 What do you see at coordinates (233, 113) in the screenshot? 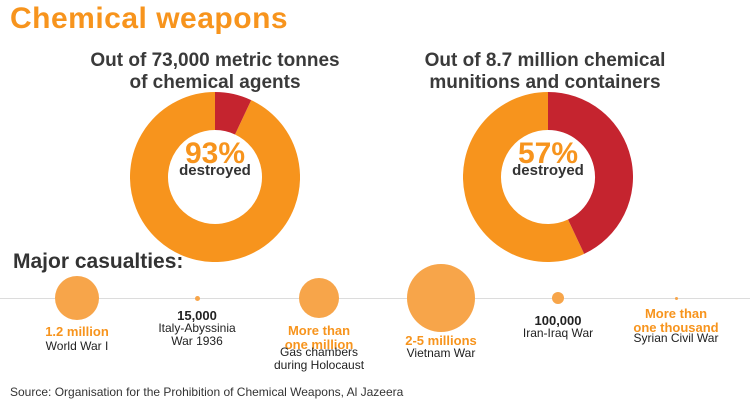
I see `chart1-slice-remaining` at bounding box center [233, 113].